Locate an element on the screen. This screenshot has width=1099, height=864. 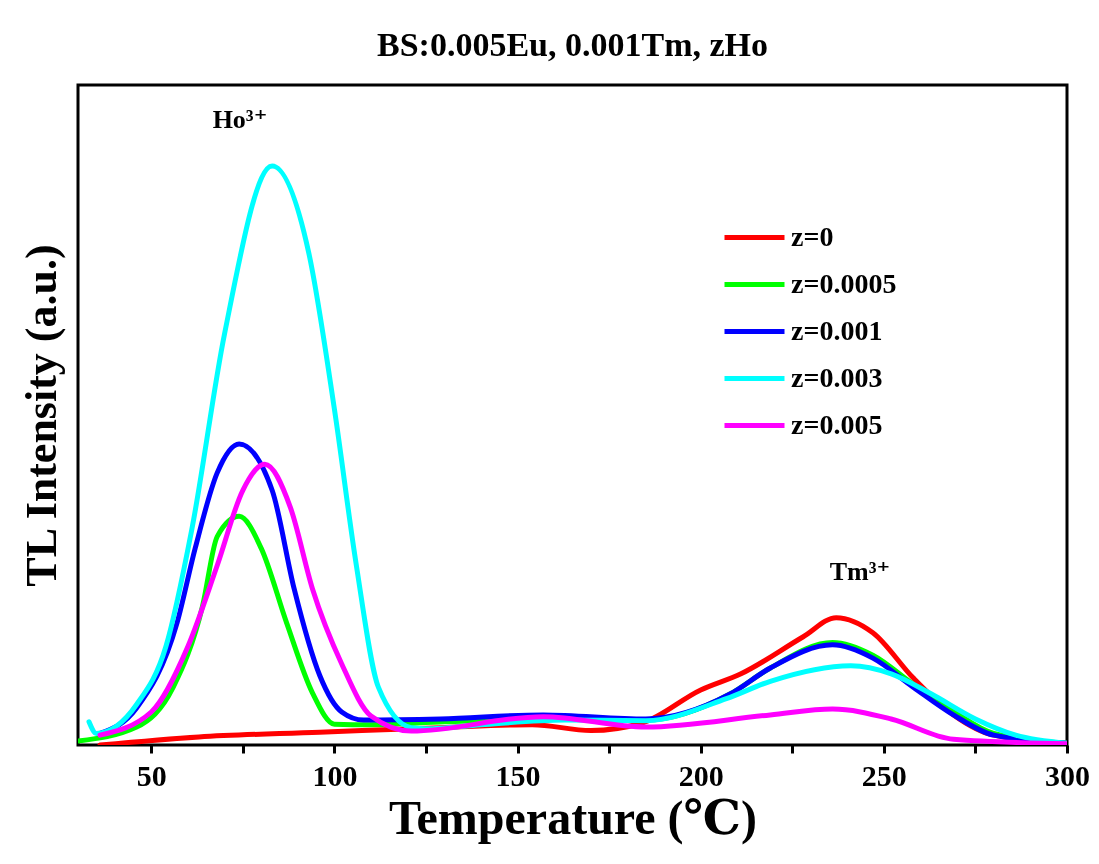
x-tick-label: 200 is located at coordinates (701, 775).